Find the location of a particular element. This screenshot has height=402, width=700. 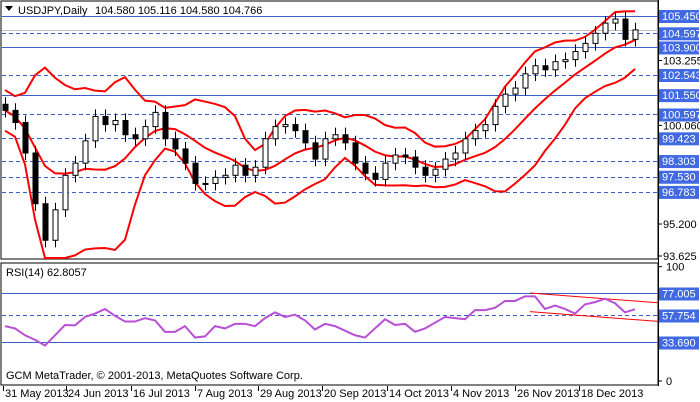

time-tick-label: 26 Nov 2013 is located at coordinates (548, 394).